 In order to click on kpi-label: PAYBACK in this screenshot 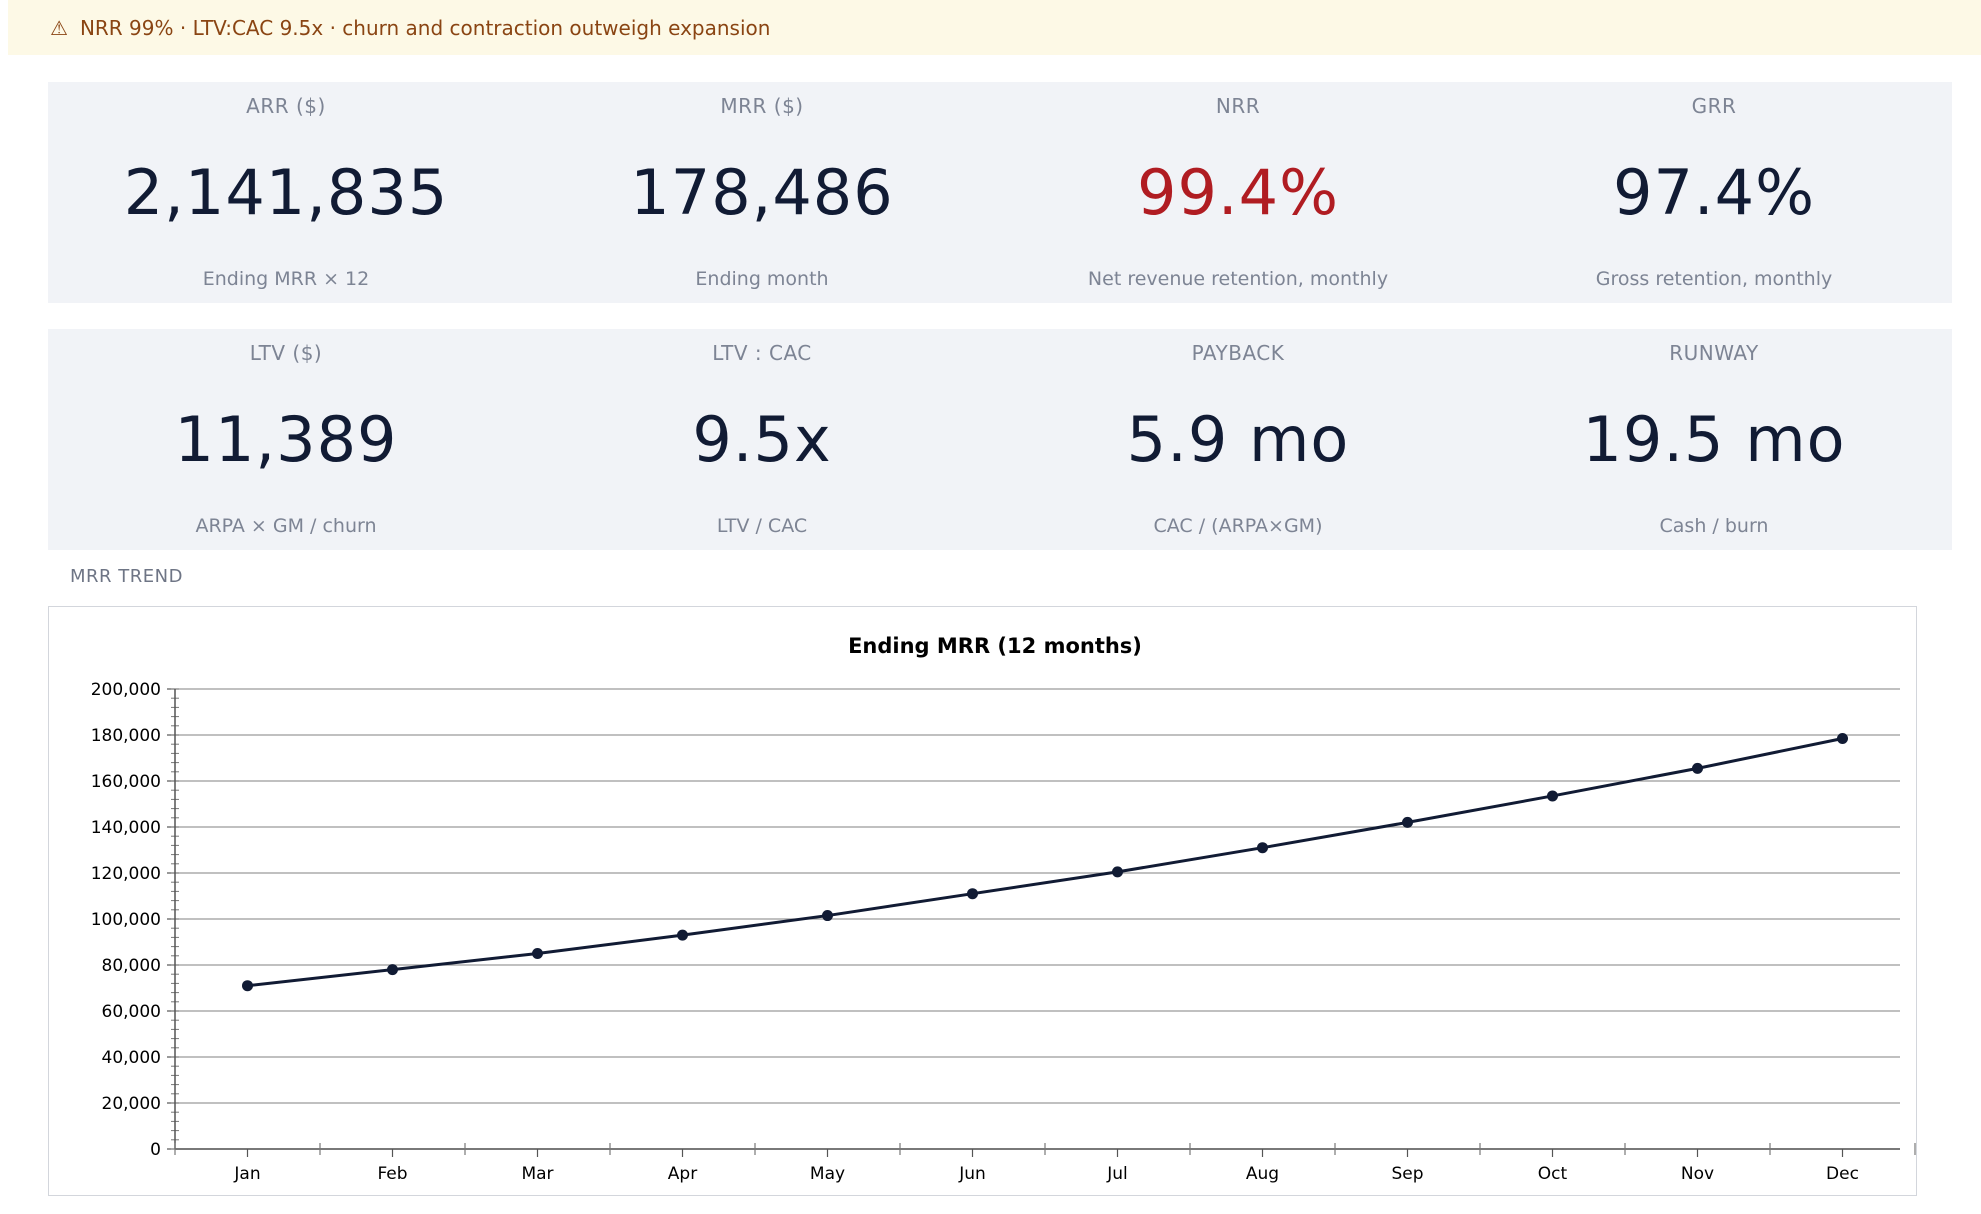, I will do `click(1238, 353)`.